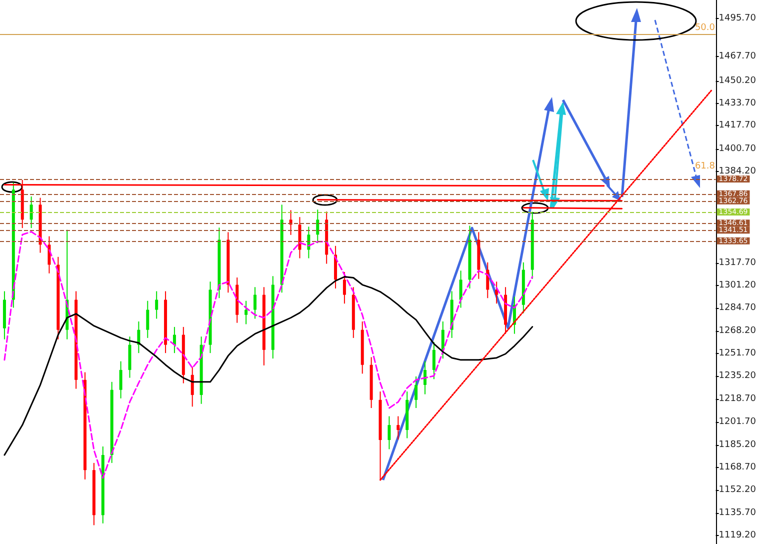 The height and width of the screenshot is (544, 759). Describe the element at coordinates (737, 353) in the screenshot. I see `y-tick-label: 1251.70` at that location.